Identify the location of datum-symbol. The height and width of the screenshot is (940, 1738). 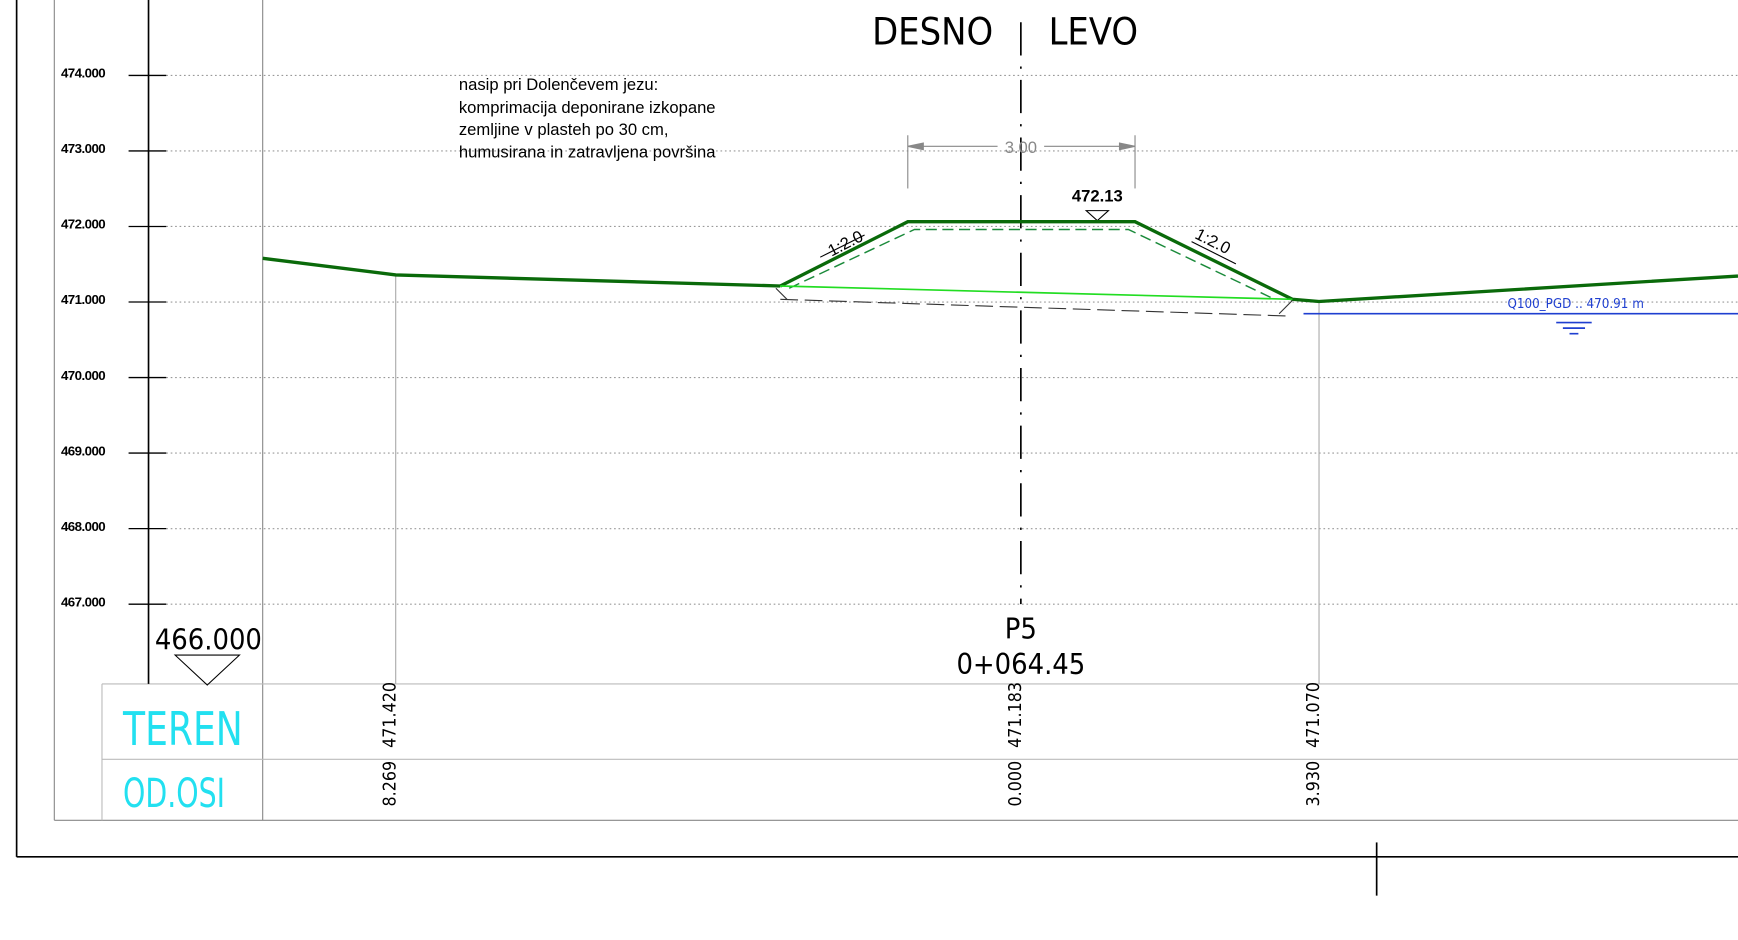
(207, 670).